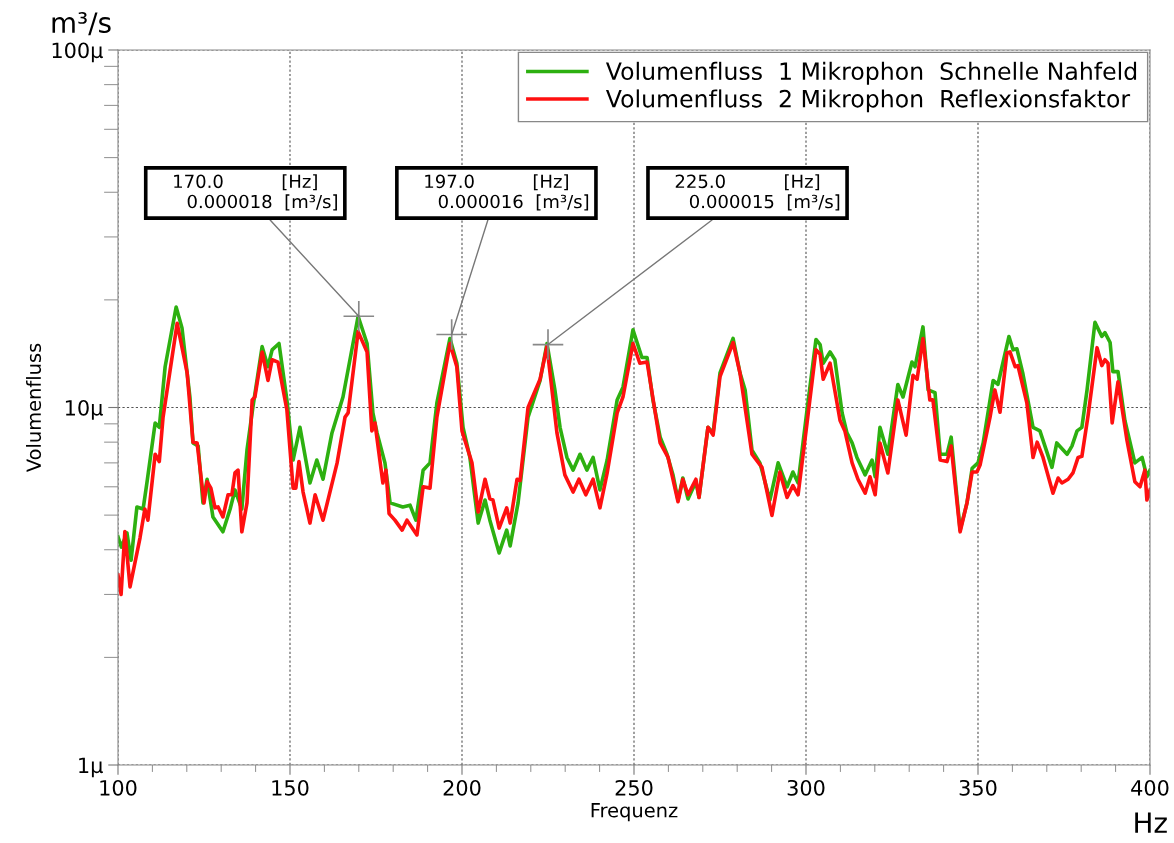 Image resolution: width=1174 pixels, height=843 pixels. What do you see at coordinates (84, 409) in the screenshot?
I see `y-tick-label: 10µ` at bounding box center [84, 409].